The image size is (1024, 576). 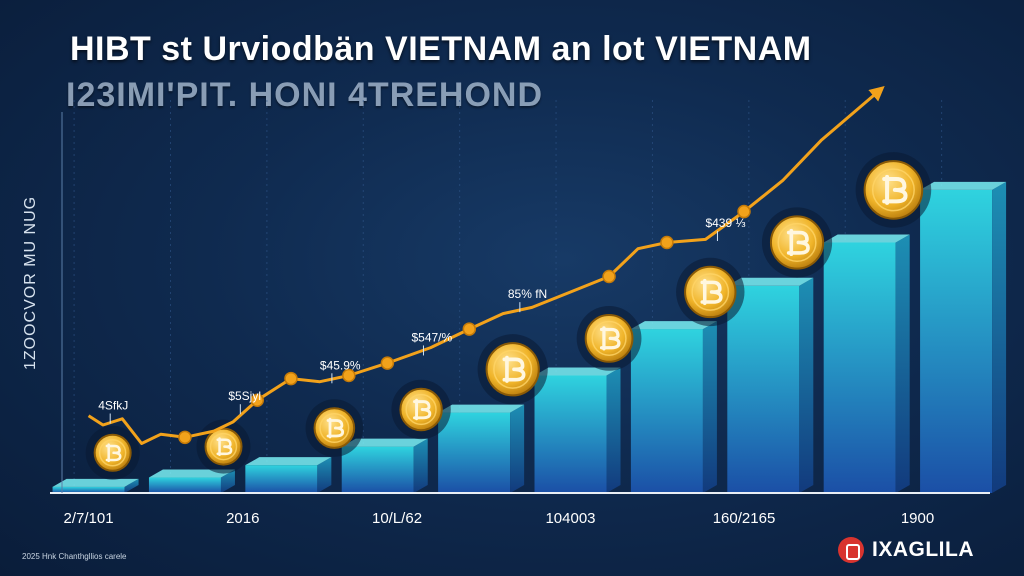 I want to click on x-tick-label: 2016, so click(x=242, y=518).